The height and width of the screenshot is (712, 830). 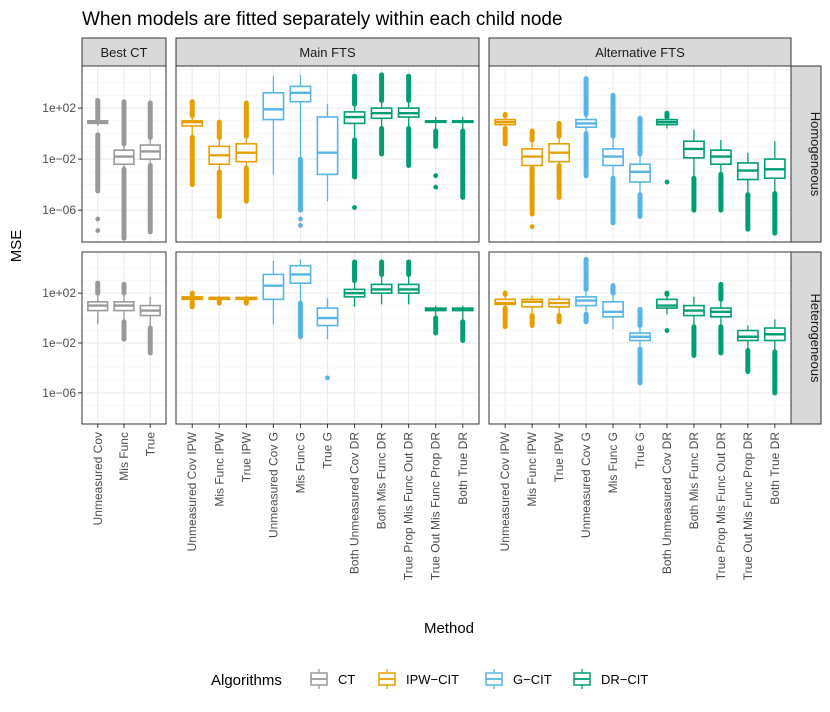 What do you see at coordinates (192, 491) in the screenshot?
I see `x-tick-label: Unmeasured Cov IPW` at bounding box center [192, 491].